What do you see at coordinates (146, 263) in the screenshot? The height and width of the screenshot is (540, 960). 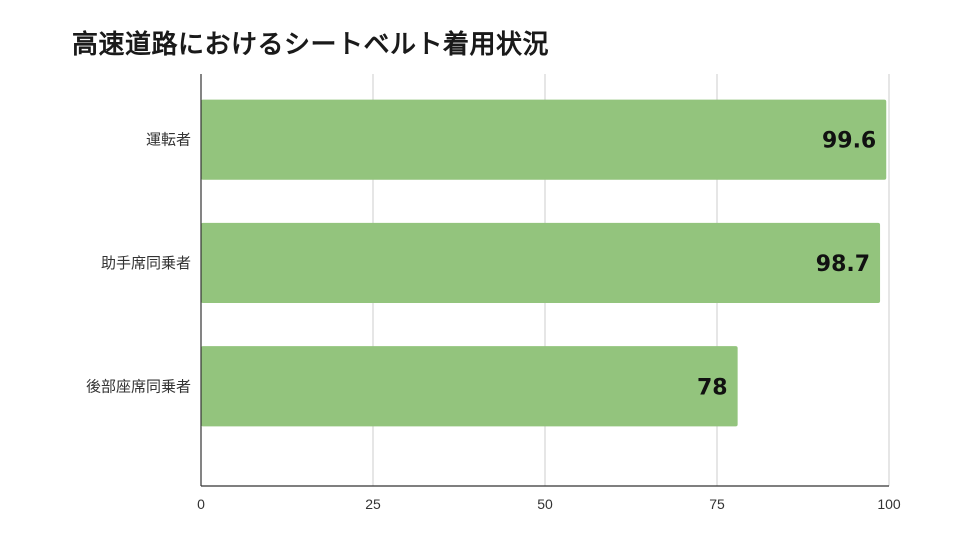 I see `category-label: 助手席同乗者` at bounding box center [146, 263].